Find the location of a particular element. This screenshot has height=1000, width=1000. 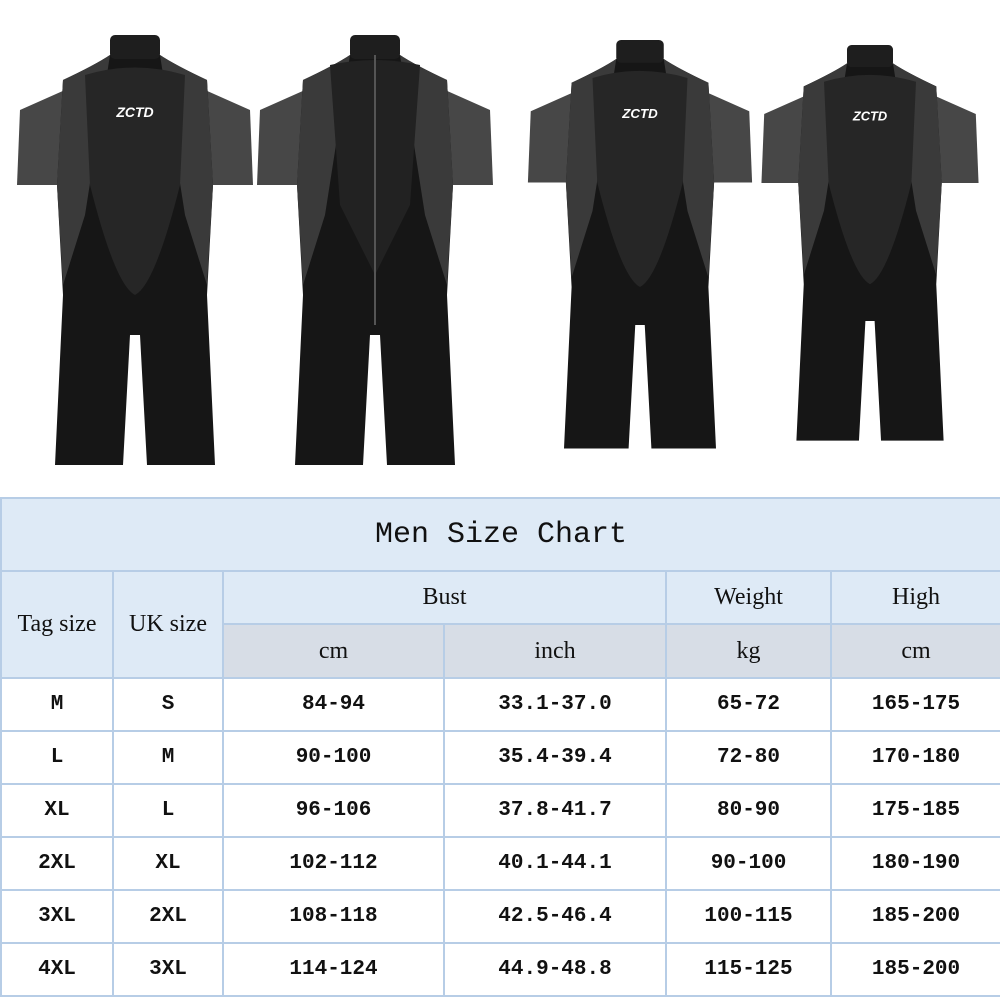

cell-uk-size: XL is located at coordinates (168, 863).